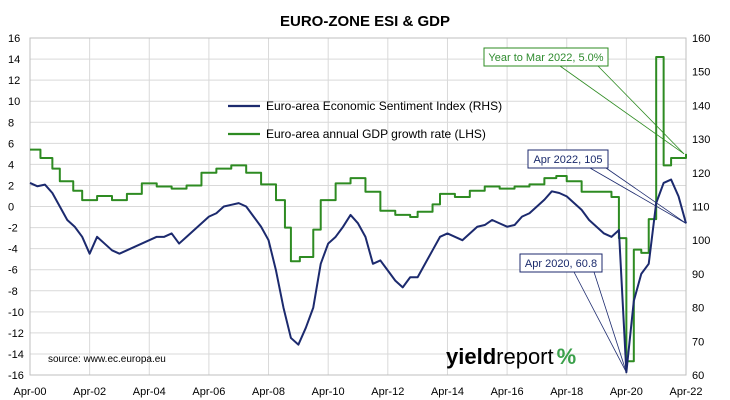 This screenshot has width=730, height=400. Describe the element at coordinates (14, 60) in the screenshot. I see `left-tick-label: 14` at that location.